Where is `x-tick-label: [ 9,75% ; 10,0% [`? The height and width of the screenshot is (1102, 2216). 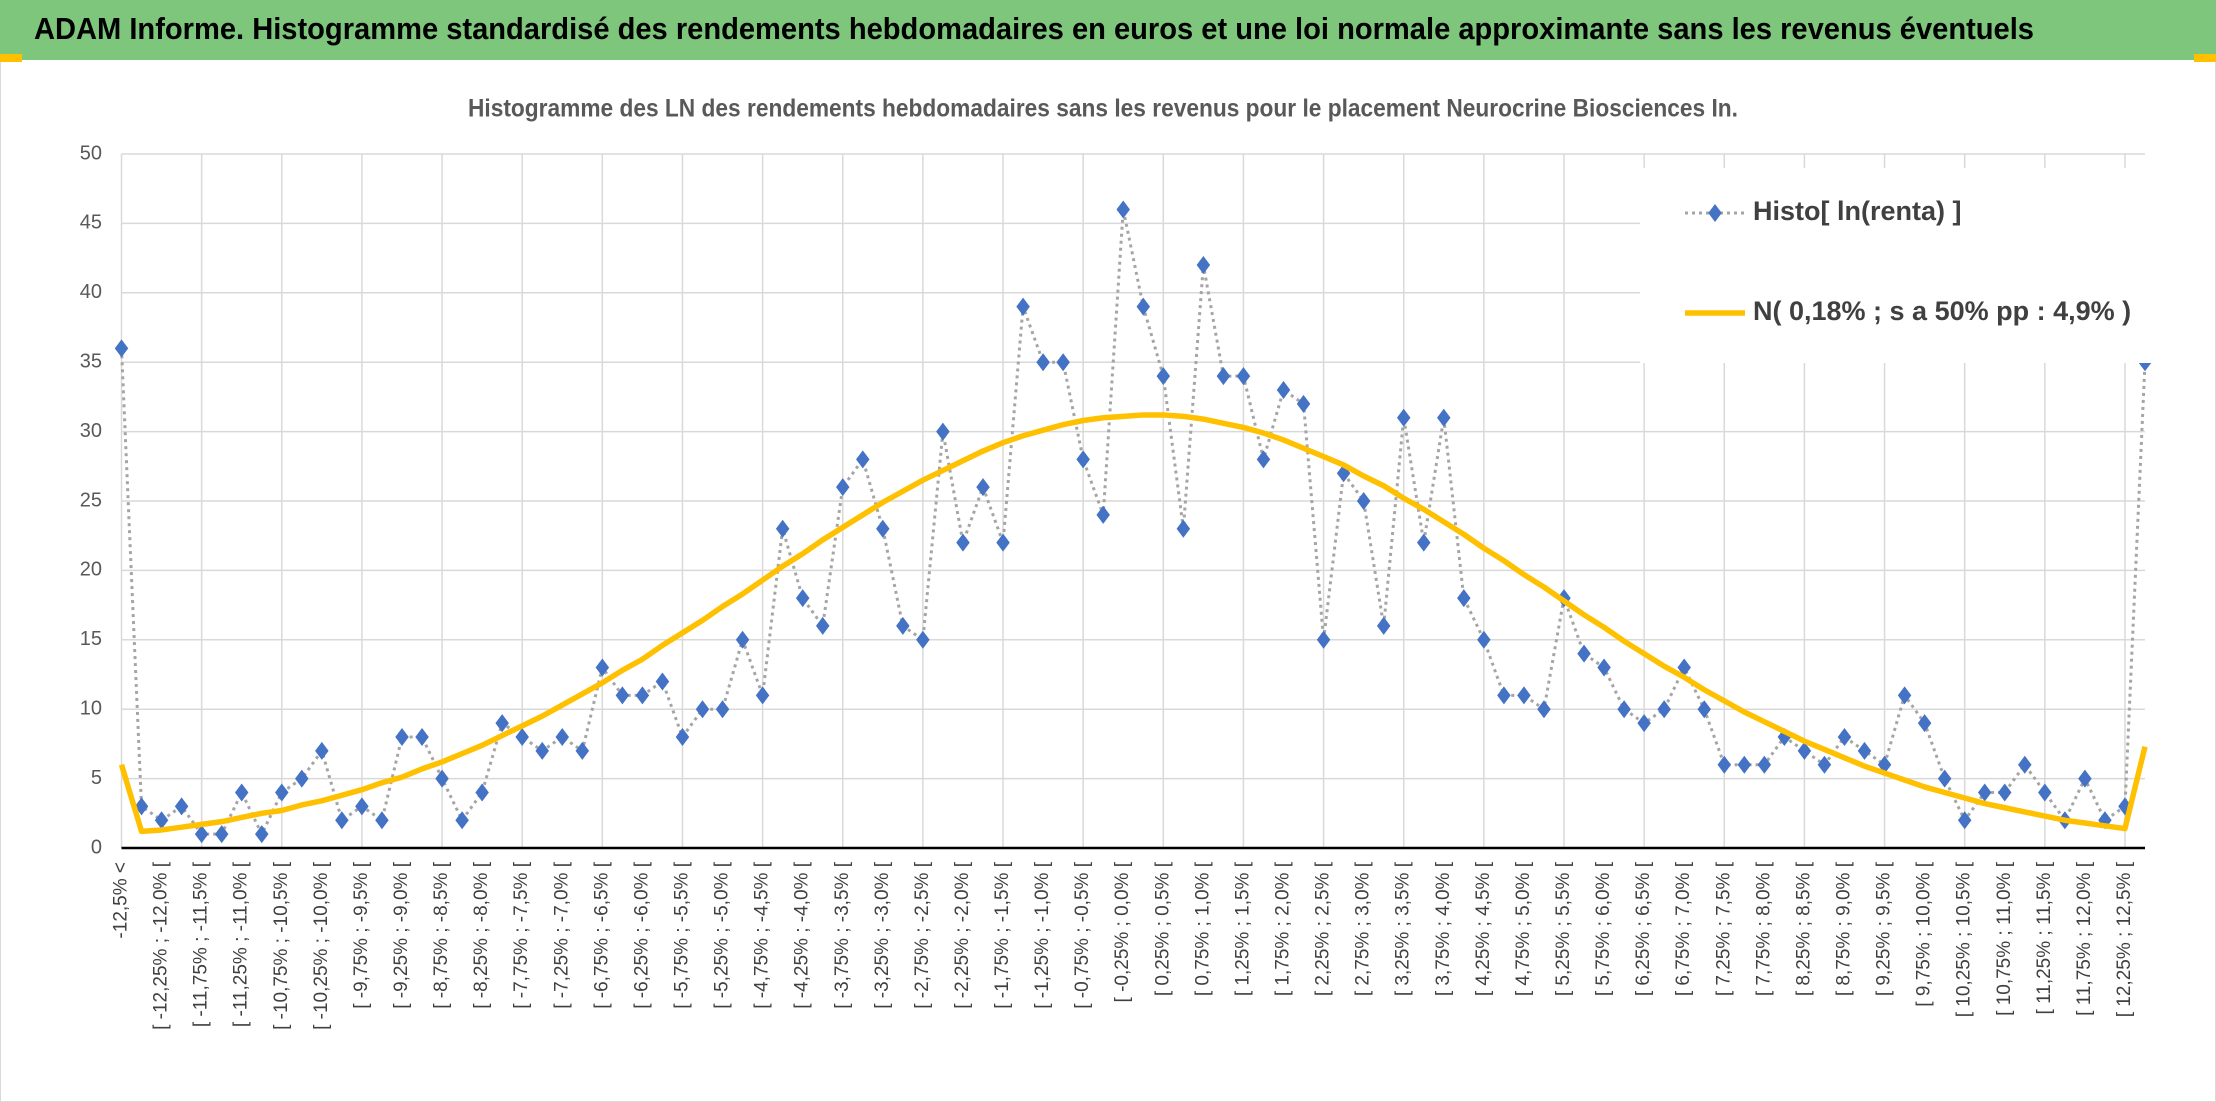
x-tick-label: [ 9,75% ; 10,0% [ is located at coordinates (1924, 933).